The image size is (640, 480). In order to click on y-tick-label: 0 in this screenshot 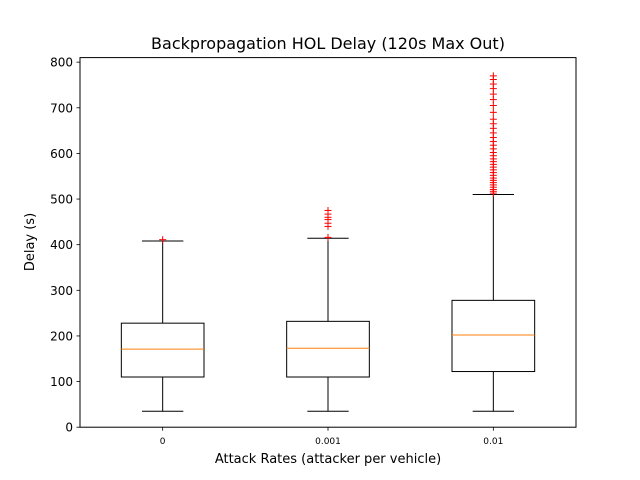, I will do `click(69, 428)`.